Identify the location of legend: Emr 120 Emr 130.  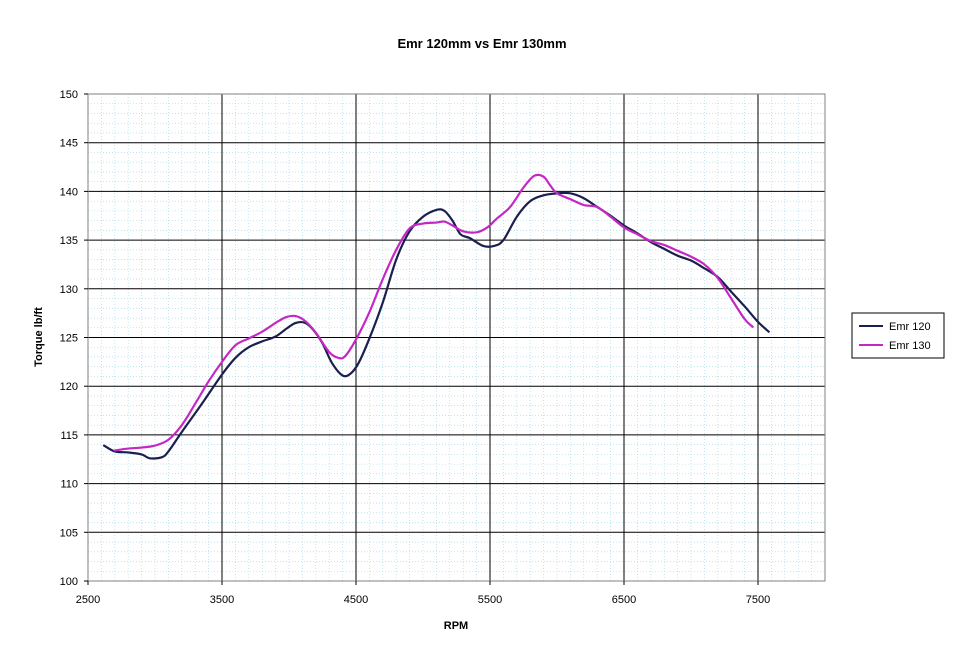
(898, 335).